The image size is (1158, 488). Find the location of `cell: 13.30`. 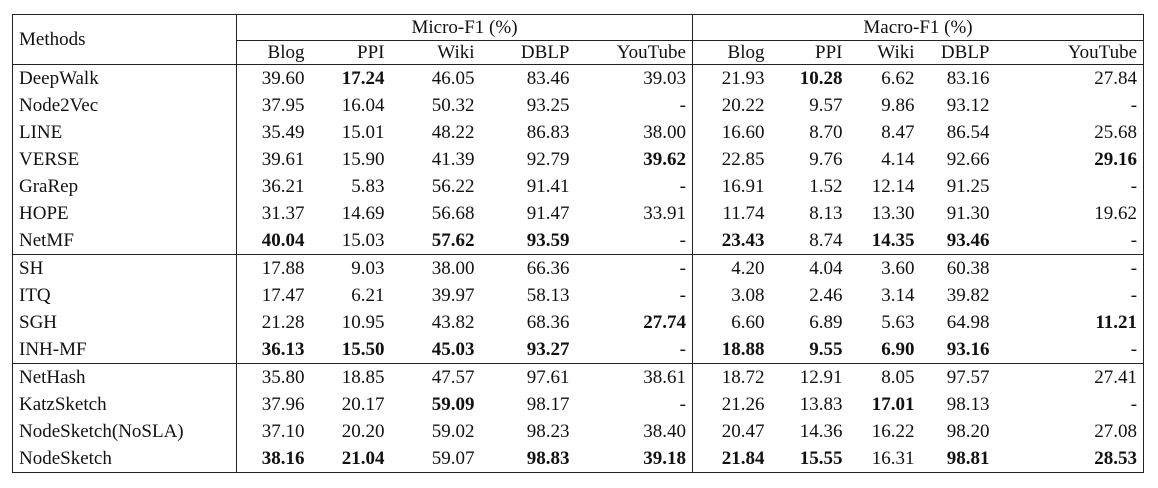

cell: 13.30 is located at coordinates (893, 213).